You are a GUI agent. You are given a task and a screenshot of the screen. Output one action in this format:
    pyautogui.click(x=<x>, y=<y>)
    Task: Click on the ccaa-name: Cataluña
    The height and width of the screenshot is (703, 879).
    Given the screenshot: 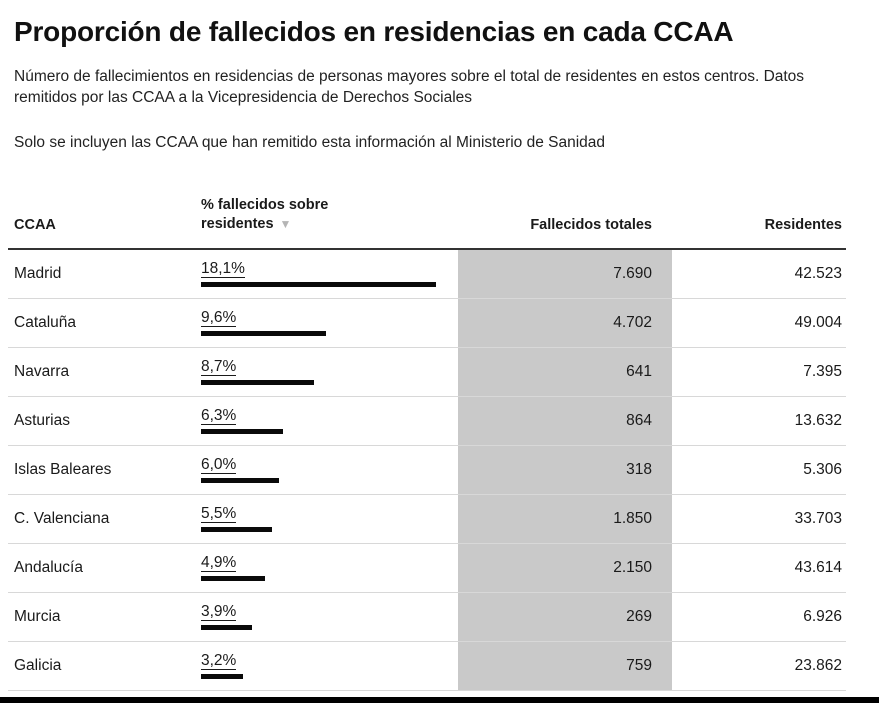 What is the action you would take?
    pyautogui.click(x=45, y=322)
    